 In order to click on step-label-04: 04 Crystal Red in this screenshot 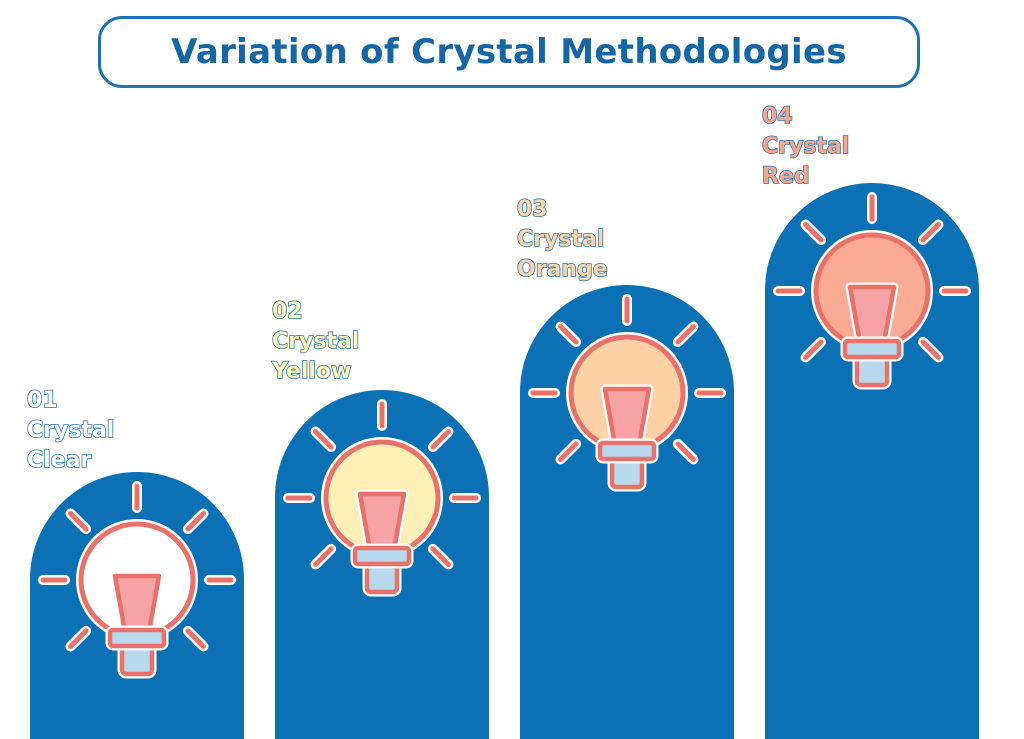, I will do `click(805, 147)`.